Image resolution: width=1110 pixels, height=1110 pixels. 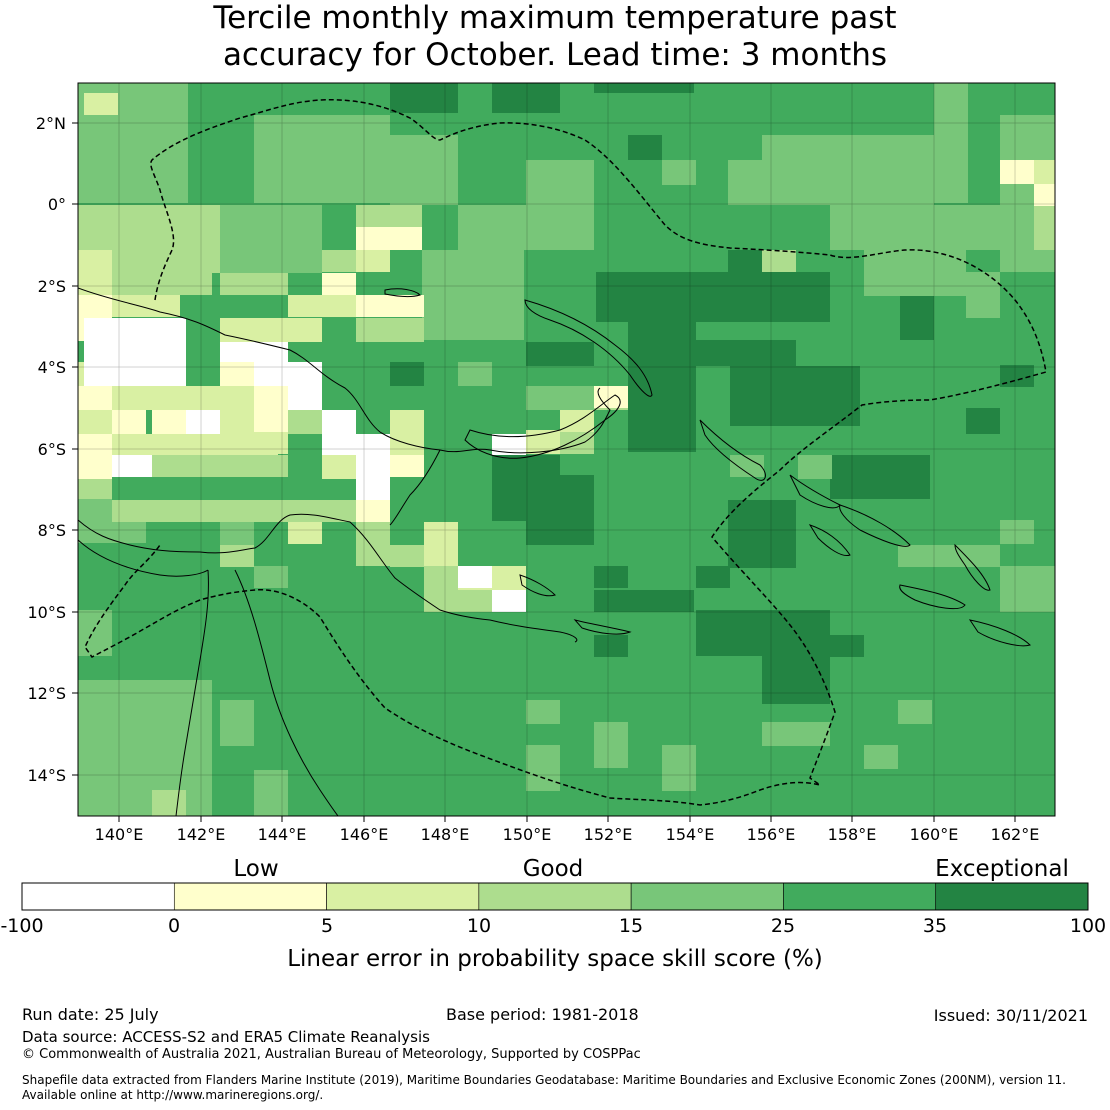 I want to click on gulf-coast, so click(x=143, y=558).